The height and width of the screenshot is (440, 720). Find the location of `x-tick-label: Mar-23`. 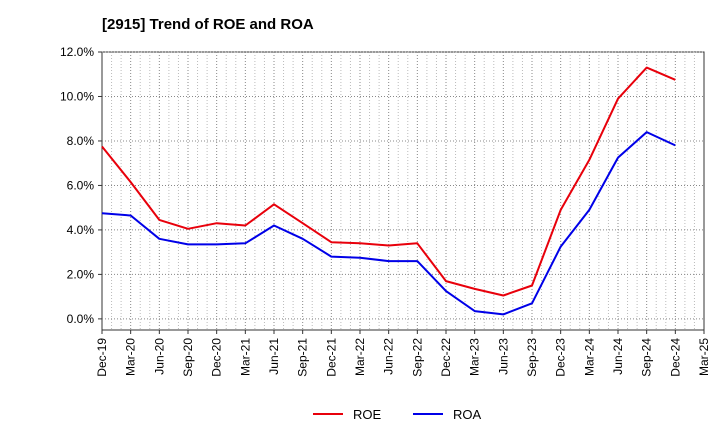

x-tick-label: Mar-23 is located at coordinates (475, 357).